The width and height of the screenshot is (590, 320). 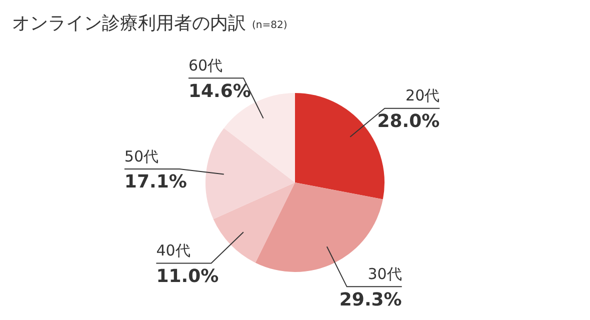 I want to click on slice-label: 30代, so click(x=385, y=274).